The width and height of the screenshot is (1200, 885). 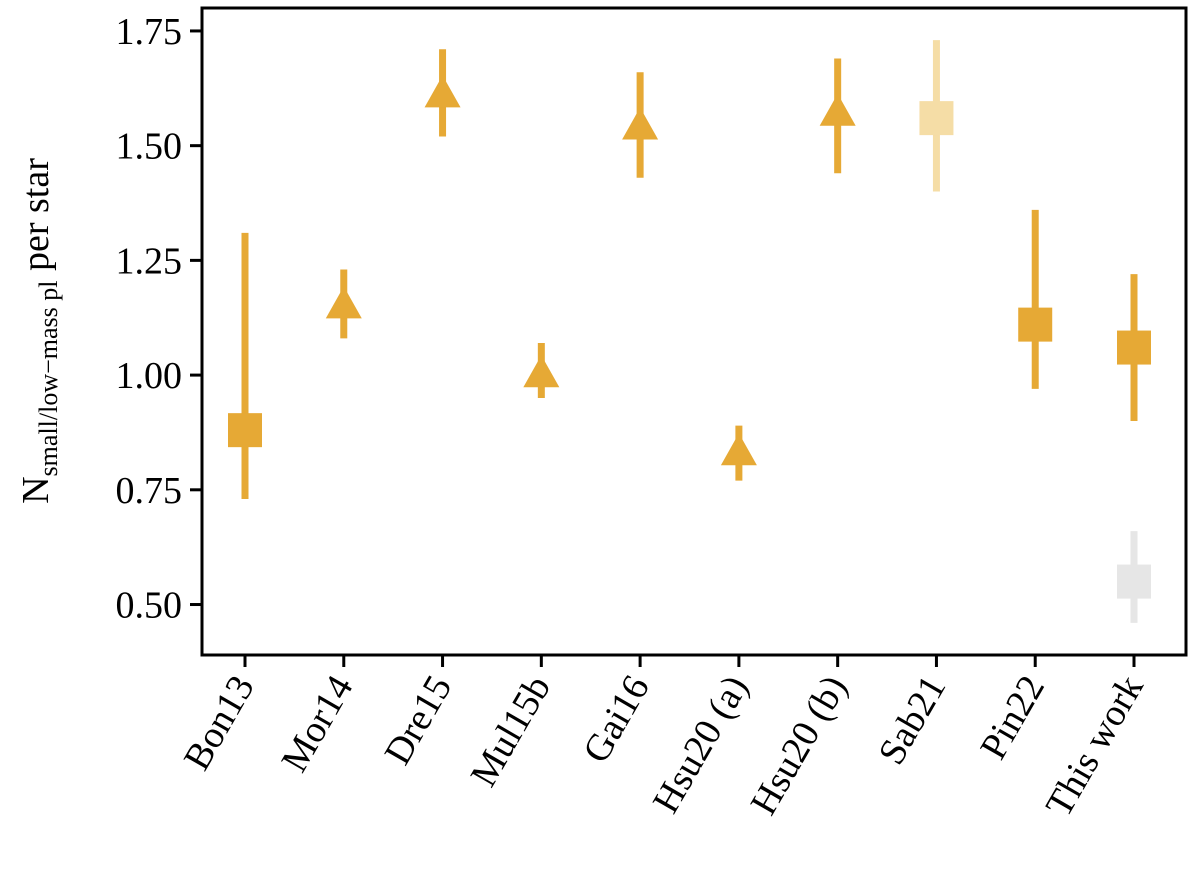 I want to click on y-tick-label: 1.75, so click(x=149, y=32).